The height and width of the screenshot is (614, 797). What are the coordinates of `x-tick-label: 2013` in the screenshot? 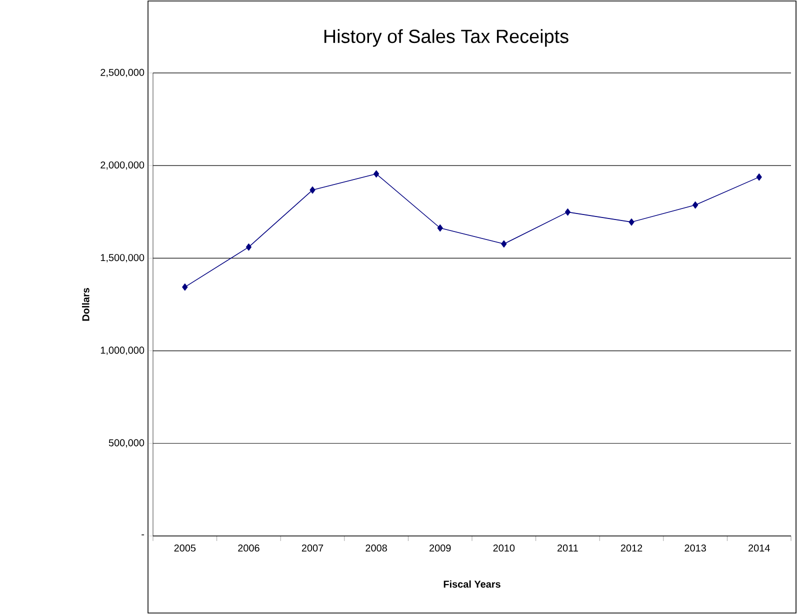 It's located at (695, 548).